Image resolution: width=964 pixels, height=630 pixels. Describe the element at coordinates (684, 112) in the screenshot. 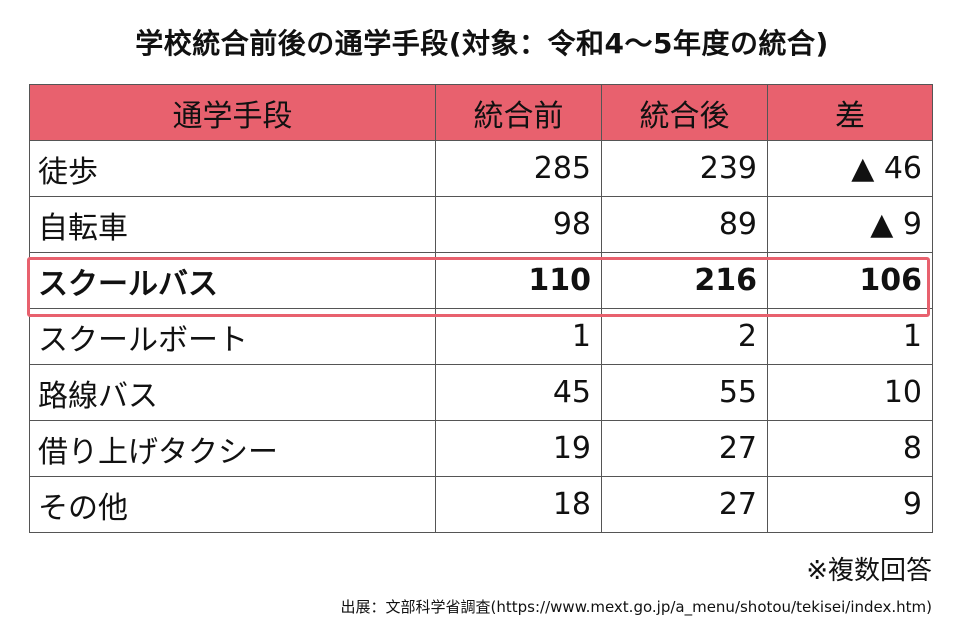

I see `header-after: 統合後` at that location.